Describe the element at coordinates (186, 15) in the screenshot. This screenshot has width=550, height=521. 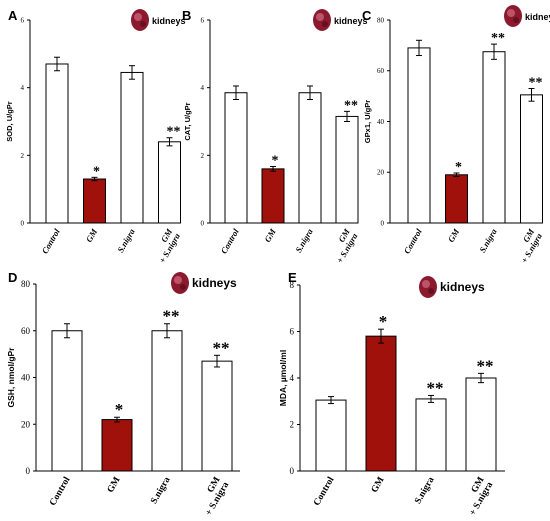
I see `panel-letter: B` at that location.